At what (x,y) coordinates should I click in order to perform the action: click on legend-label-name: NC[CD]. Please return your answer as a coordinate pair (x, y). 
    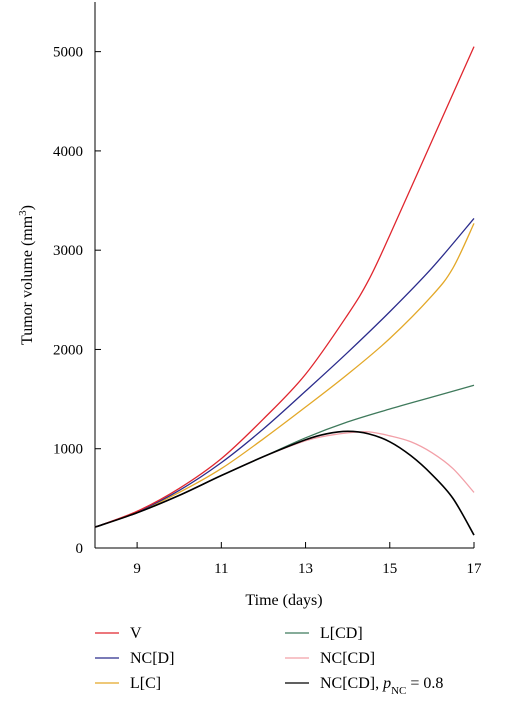
    Looking at the image, I should click on (347, 658).